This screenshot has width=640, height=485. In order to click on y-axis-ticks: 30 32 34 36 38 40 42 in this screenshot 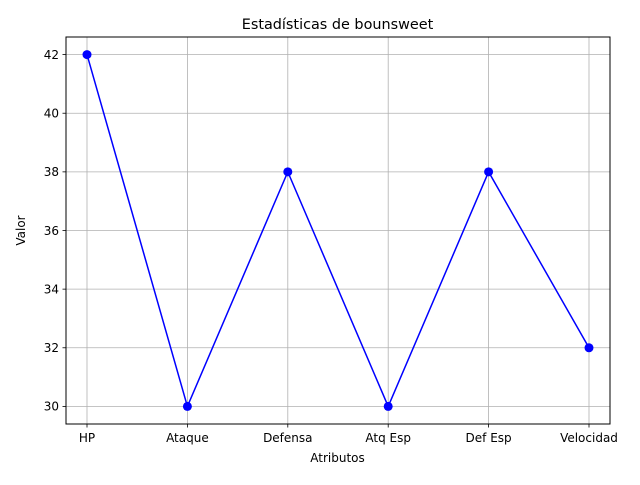, I will do `click(55, 231)`.